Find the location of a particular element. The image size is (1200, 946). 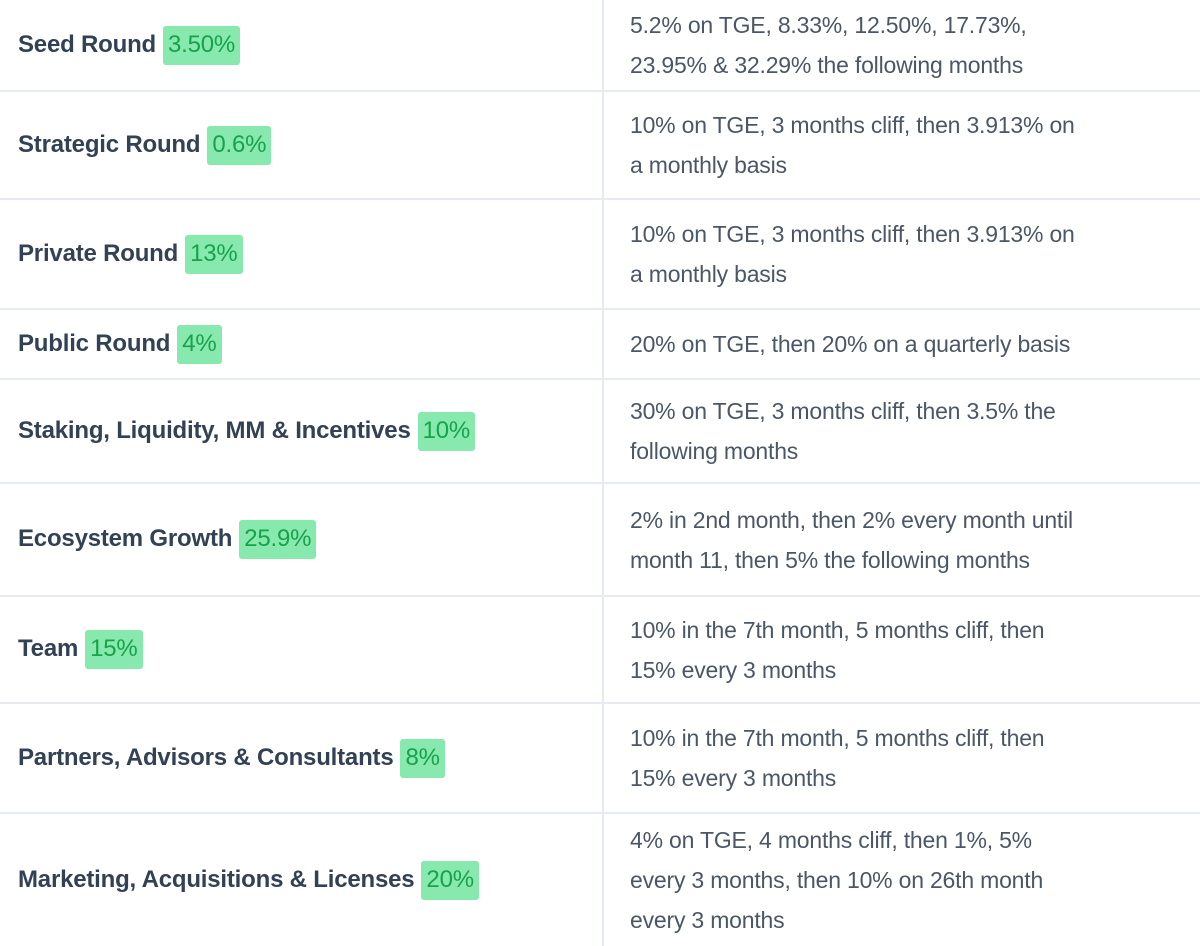

category-label: Marketing, Acquisitions & Licenses is located at coordinates (216, 879).